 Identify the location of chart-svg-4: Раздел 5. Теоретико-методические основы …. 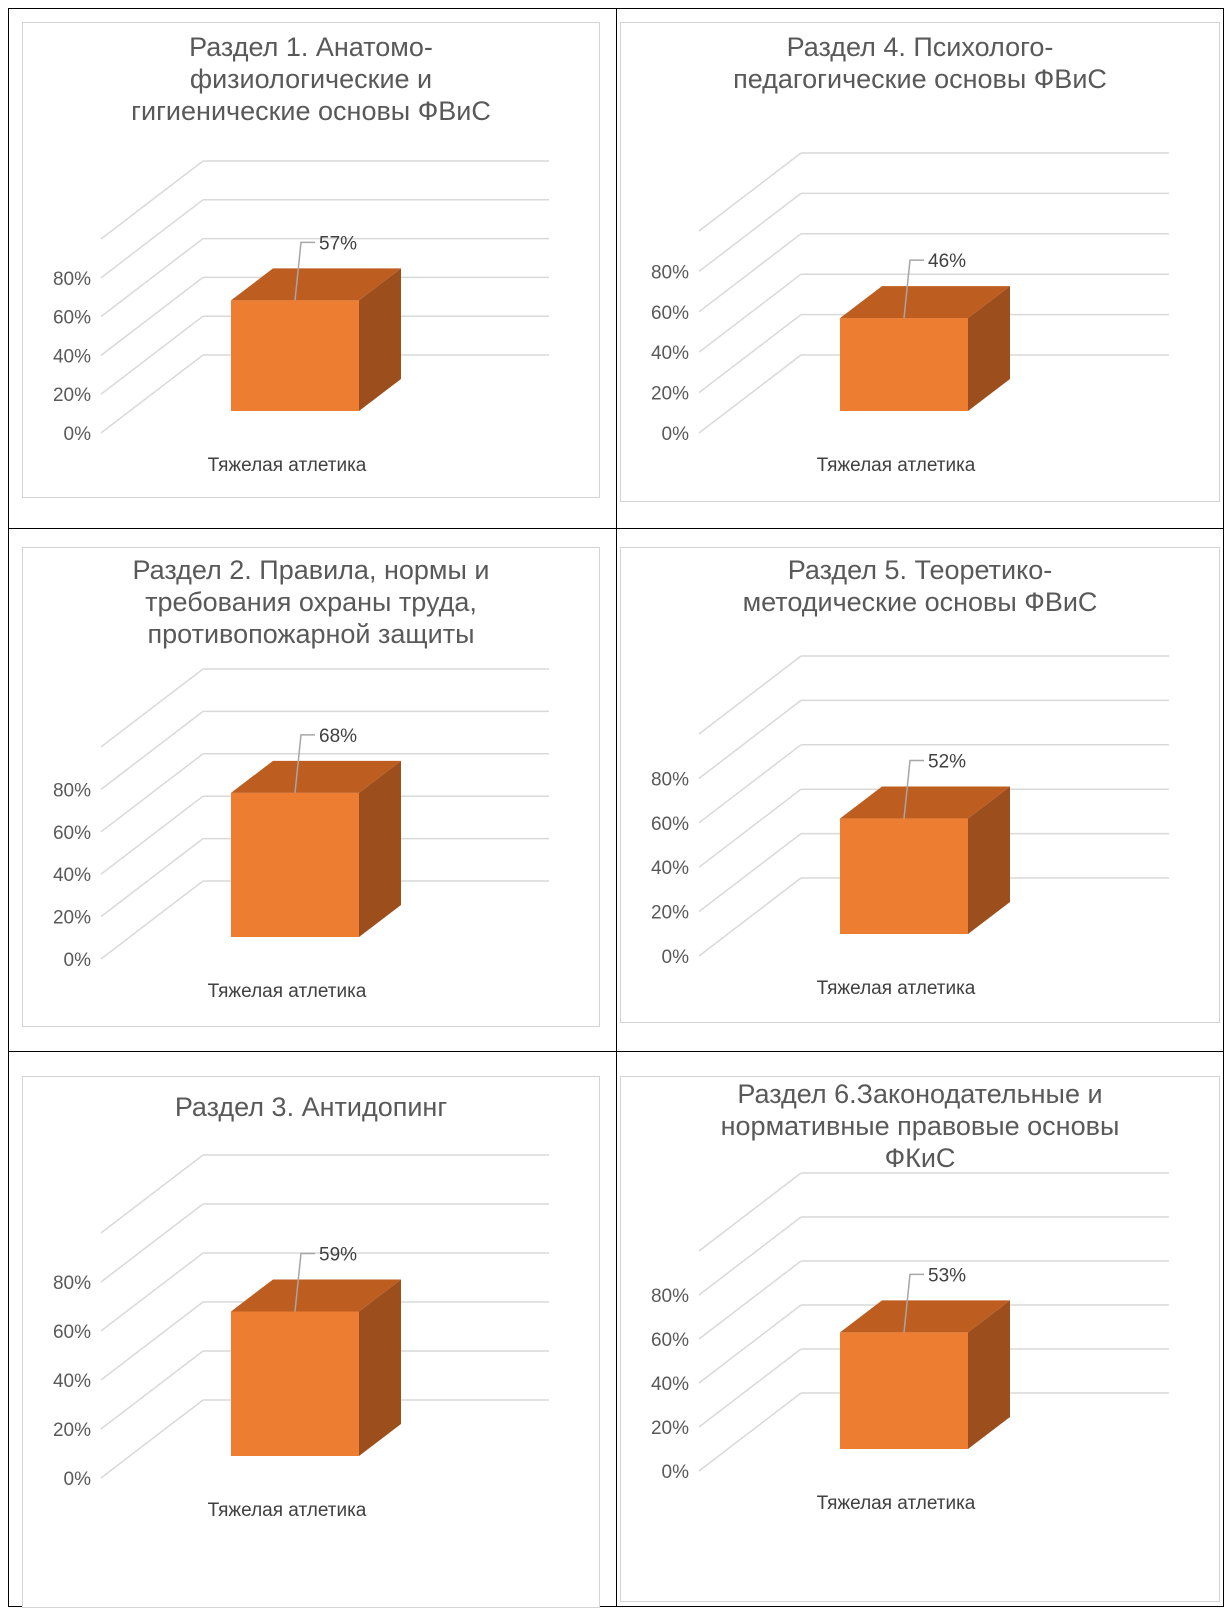
(910, 777).